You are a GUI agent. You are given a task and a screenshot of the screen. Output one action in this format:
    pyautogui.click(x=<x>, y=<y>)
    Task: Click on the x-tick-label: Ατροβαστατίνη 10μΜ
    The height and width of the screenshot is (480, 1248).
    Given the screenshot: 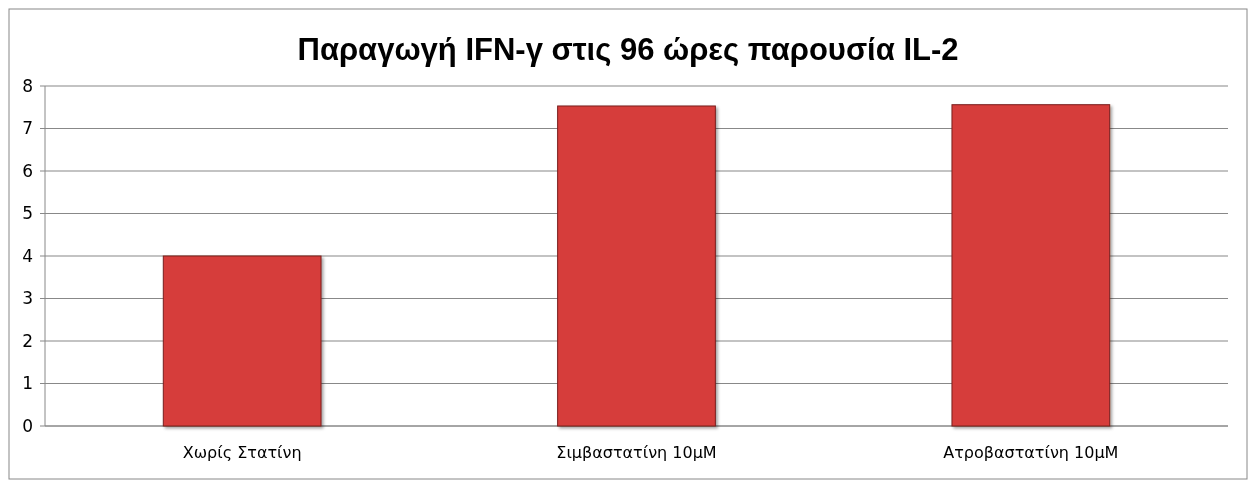 What is the action you would take?
    pyautogui.click(x=1031, y=452)
    